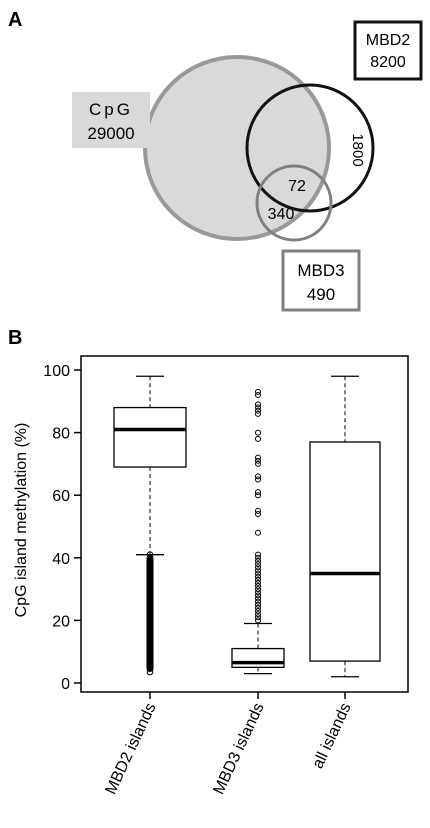 This screenshot has height=828, width=430. What do you see at coordinates (321, 294) in the screenshot?
I see `mbd3-label-count: 490` at bounding box center [321, 294].